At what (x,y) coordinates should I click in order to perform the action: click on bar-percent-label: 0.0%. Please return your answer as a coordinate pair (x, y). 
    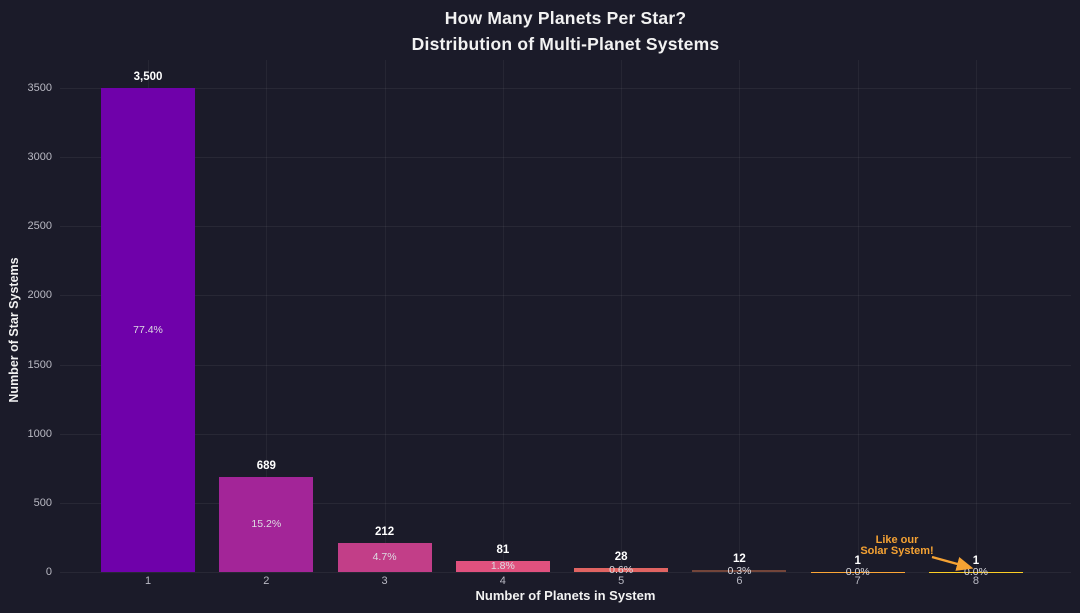
    Looking at the image, I should click on (857, 571).